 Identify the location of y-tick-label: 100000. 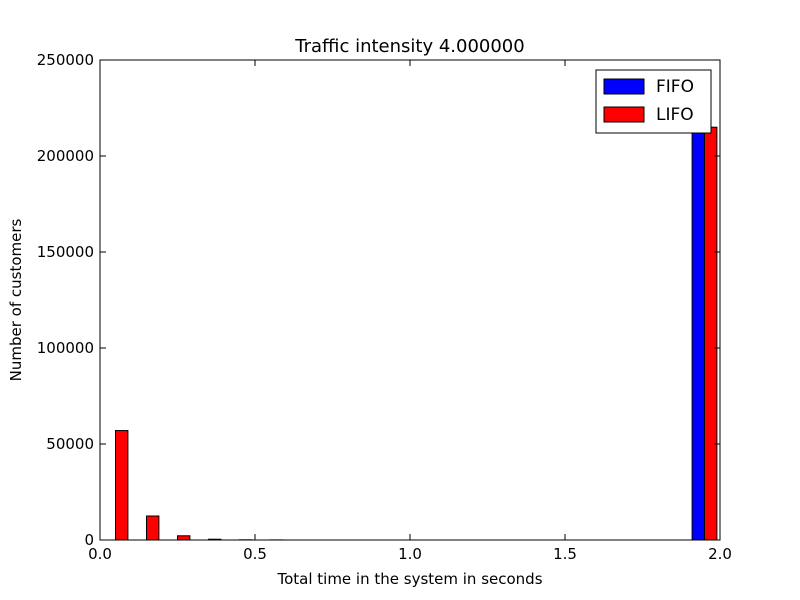
(65, 348).